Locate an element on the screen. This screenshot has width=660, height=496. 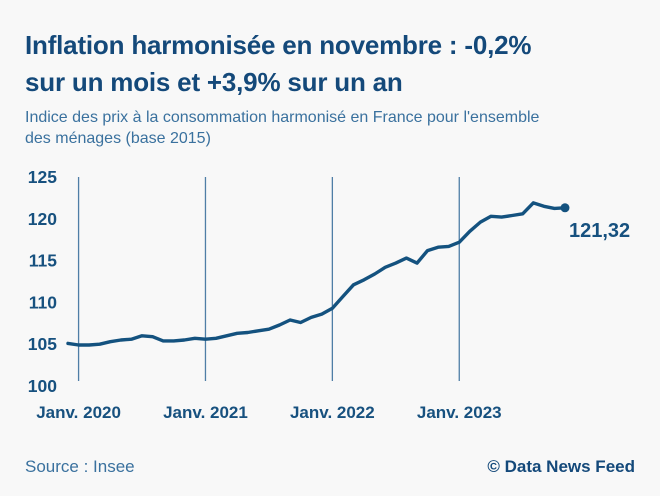
x-tick-label-Janv. 2022: Janv. 2022 is located at coordinates (332, 412).